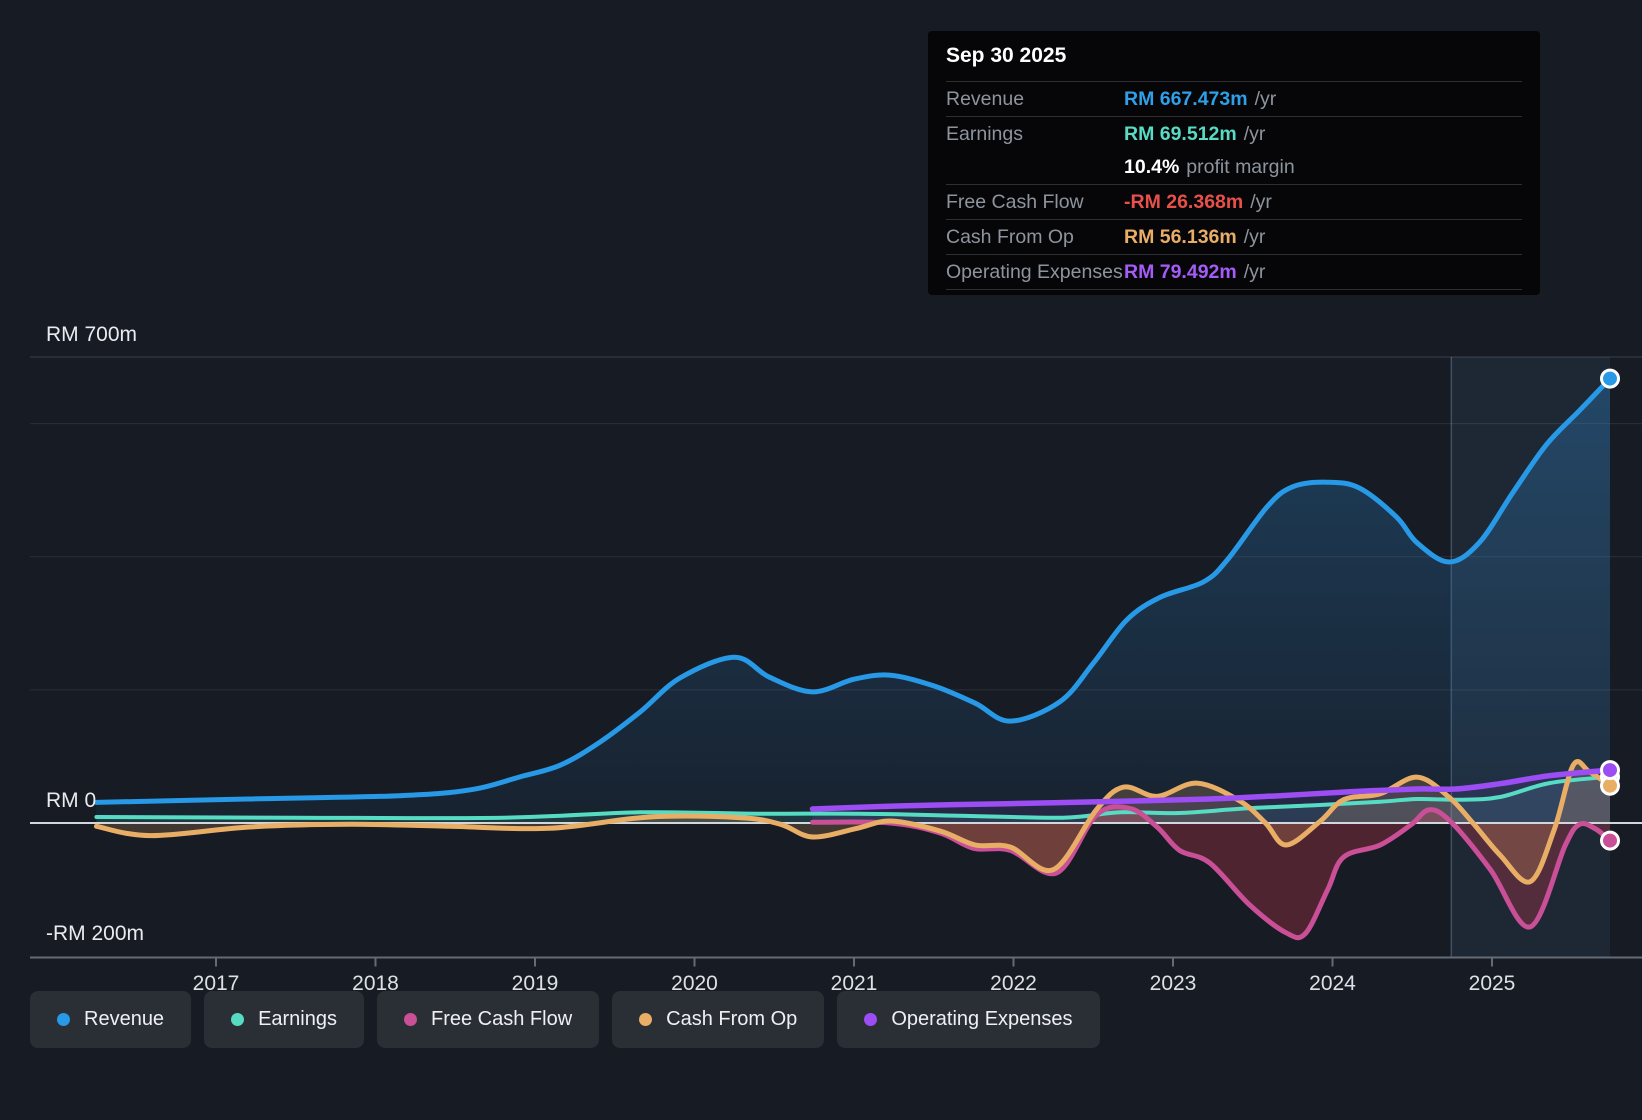 The height and width of the screenshot is (1120, 1642). I want to click on tooltip-row-cash-from-op: Cash From Op RM 56.136m /yr, so click(1234, 236).